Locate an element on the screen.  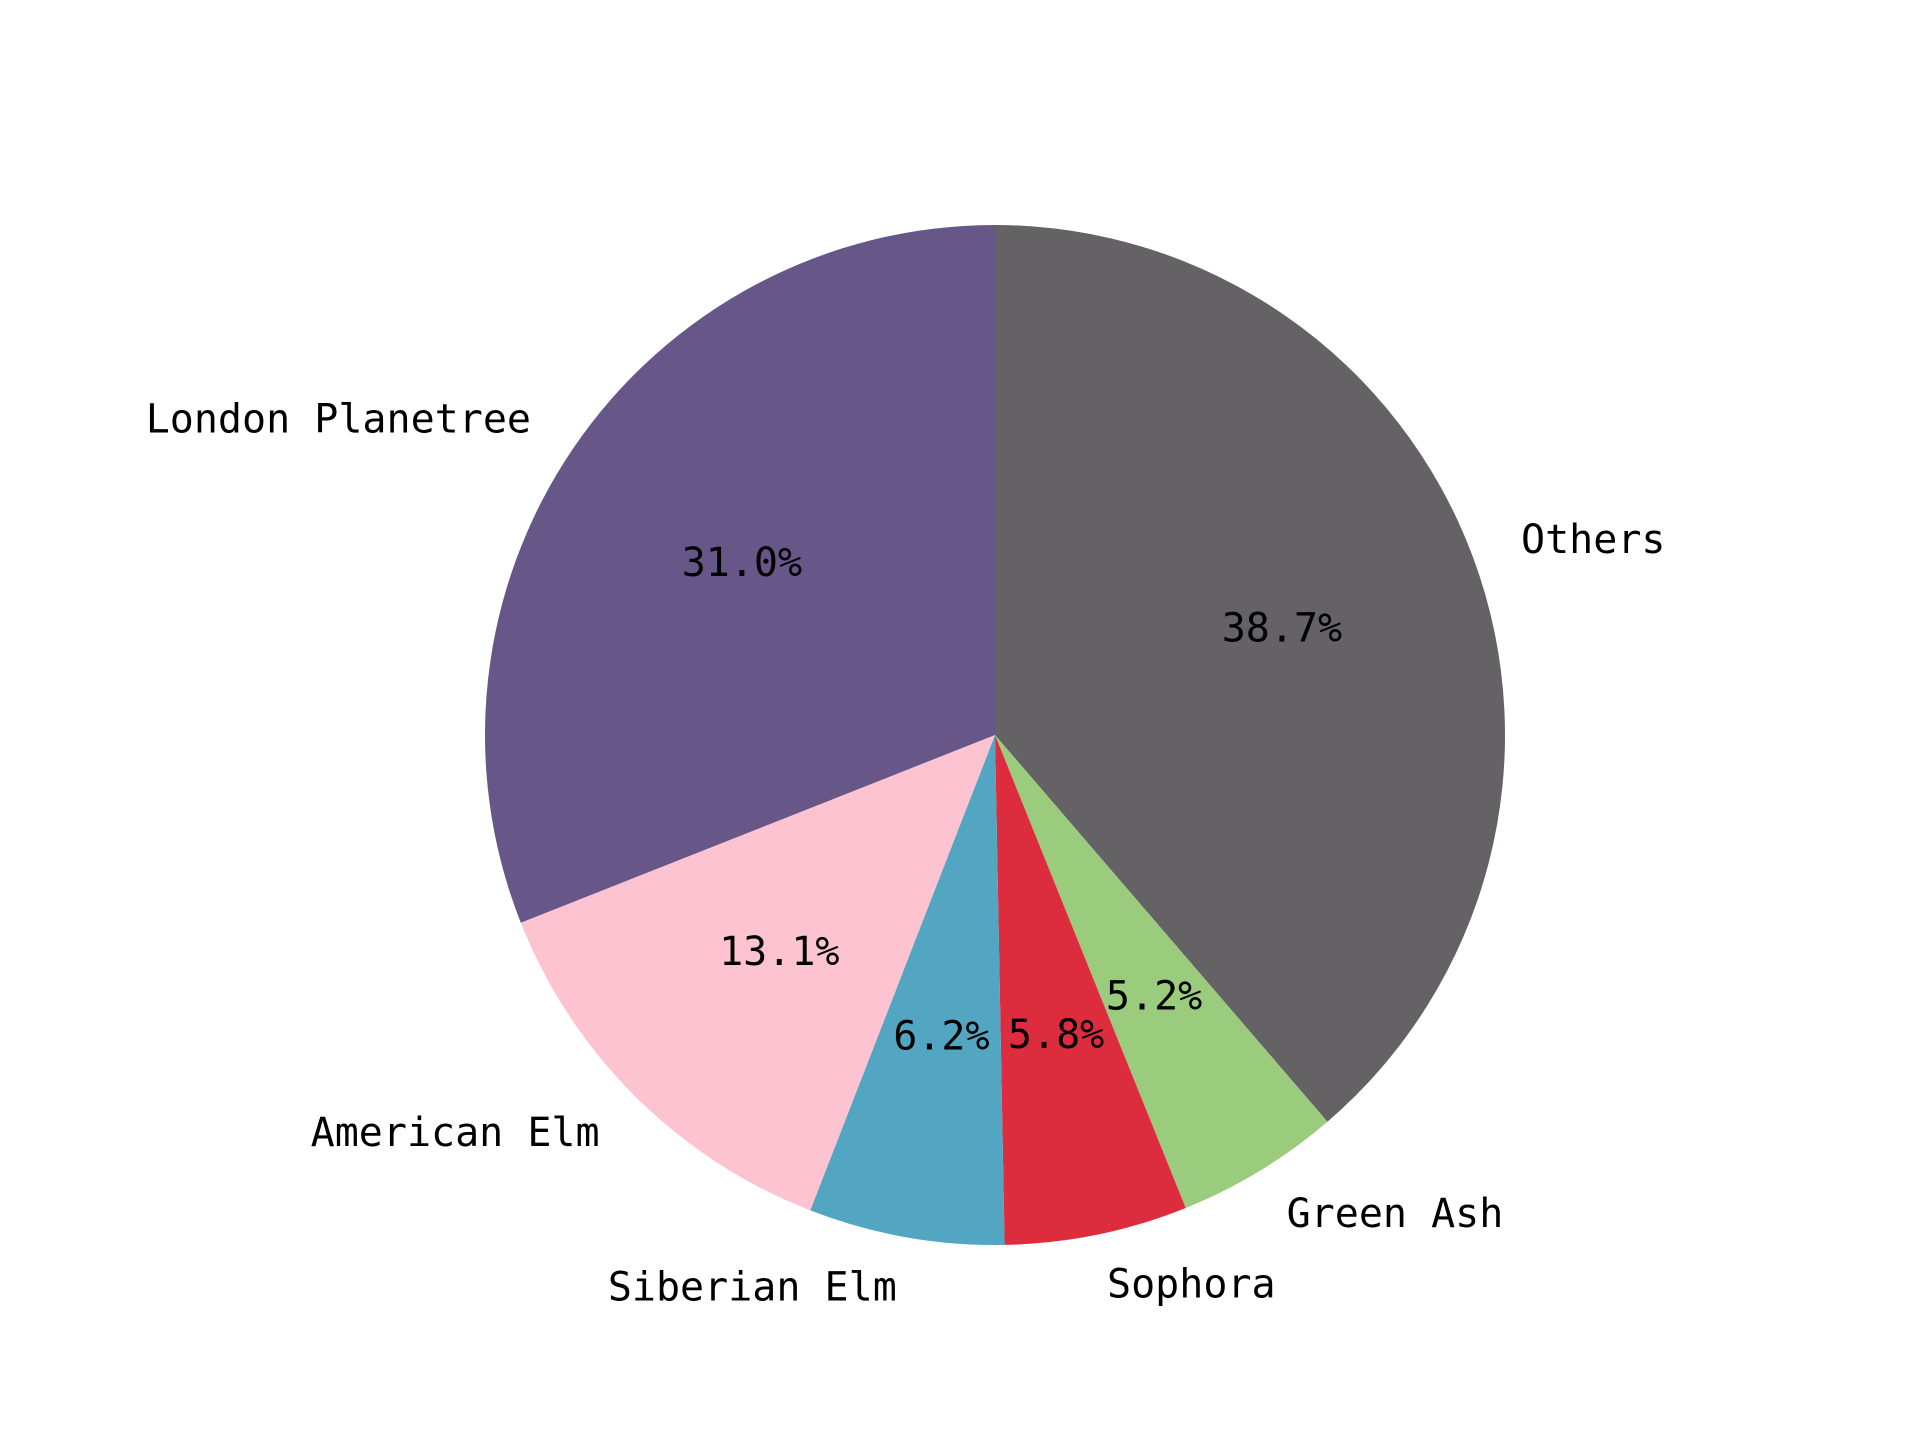
pie-slice-london-planetree is located at coordinates (739, 574).